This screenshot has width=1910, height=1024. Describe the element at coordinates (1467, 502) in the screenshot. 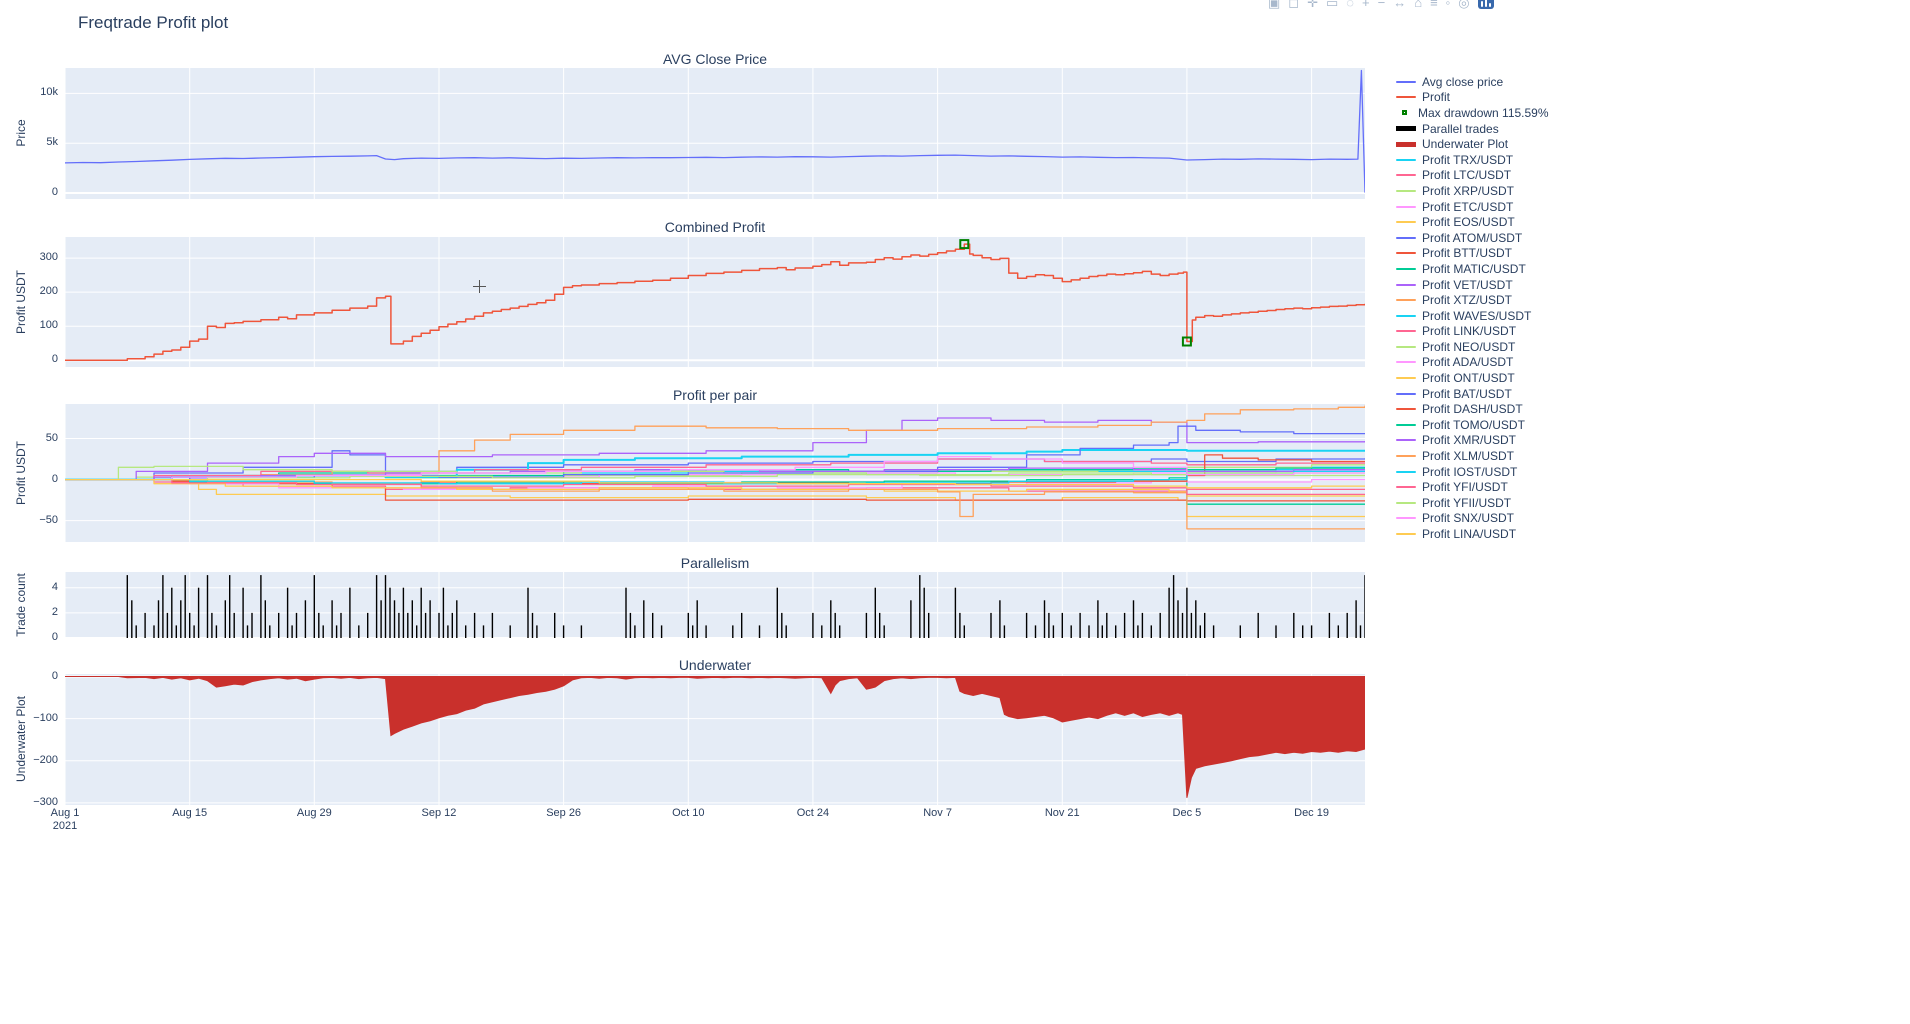

I see `legend-item-label: Profit YFII/USDT` at that location.